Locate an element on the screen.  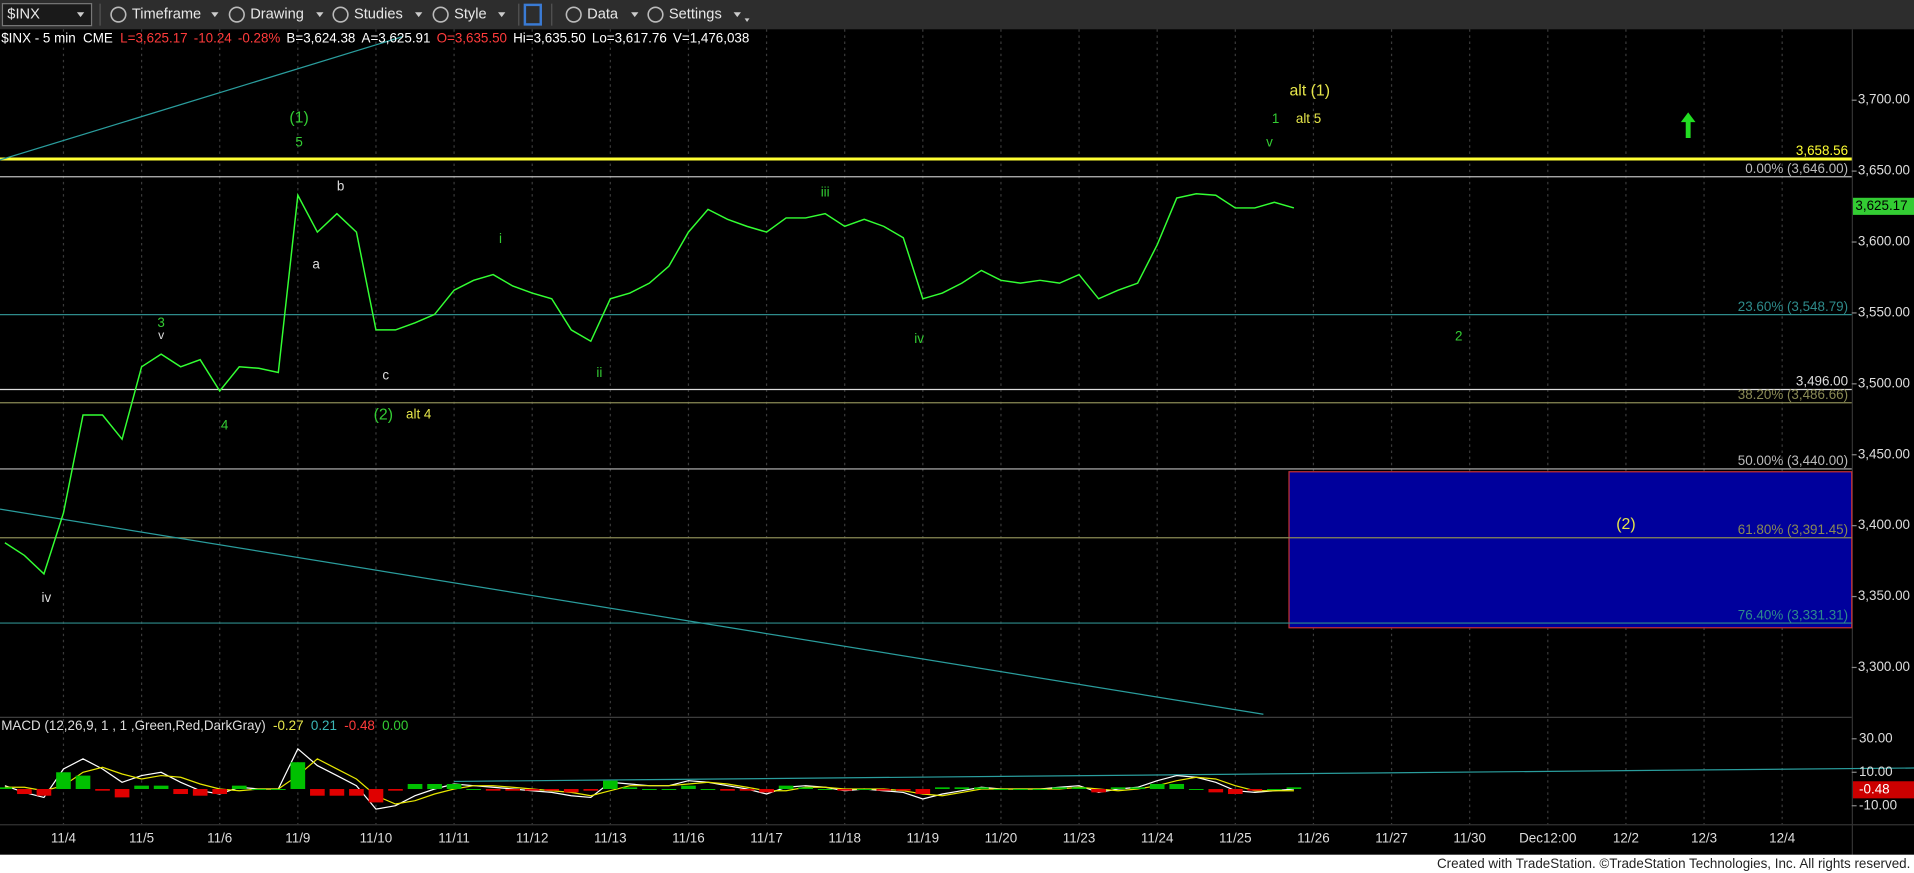
menu-label: Studies is located at coordinates (378, 15).